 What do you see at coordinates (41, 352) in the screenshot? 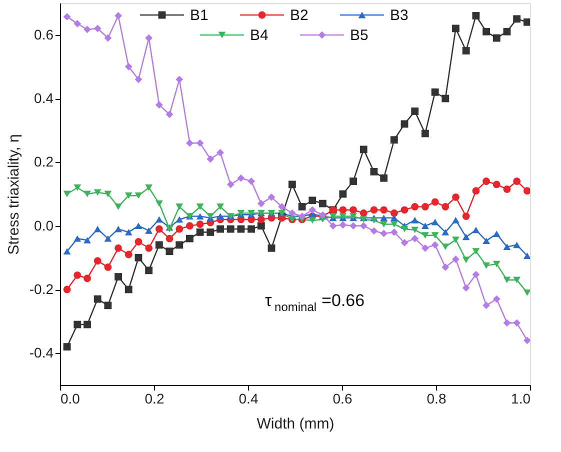
I see `y-tick-label: -0.4` at bounding box center [41, 352].